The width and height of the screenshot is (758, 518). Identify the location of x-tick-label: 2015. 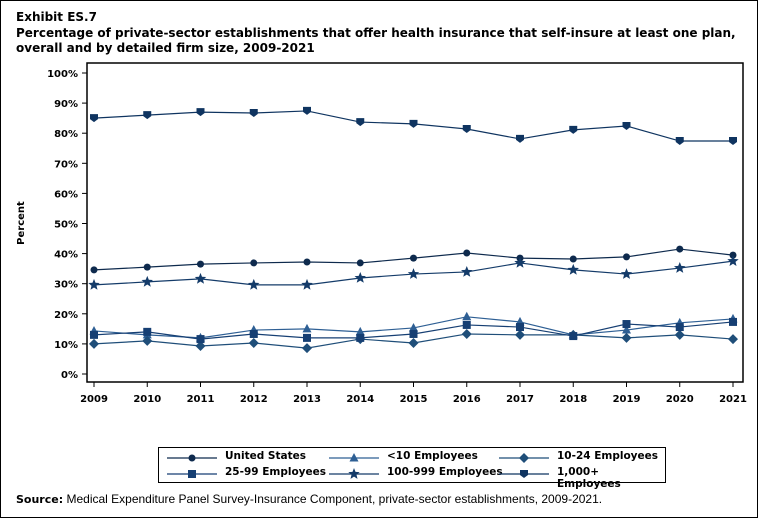
(414, 399).